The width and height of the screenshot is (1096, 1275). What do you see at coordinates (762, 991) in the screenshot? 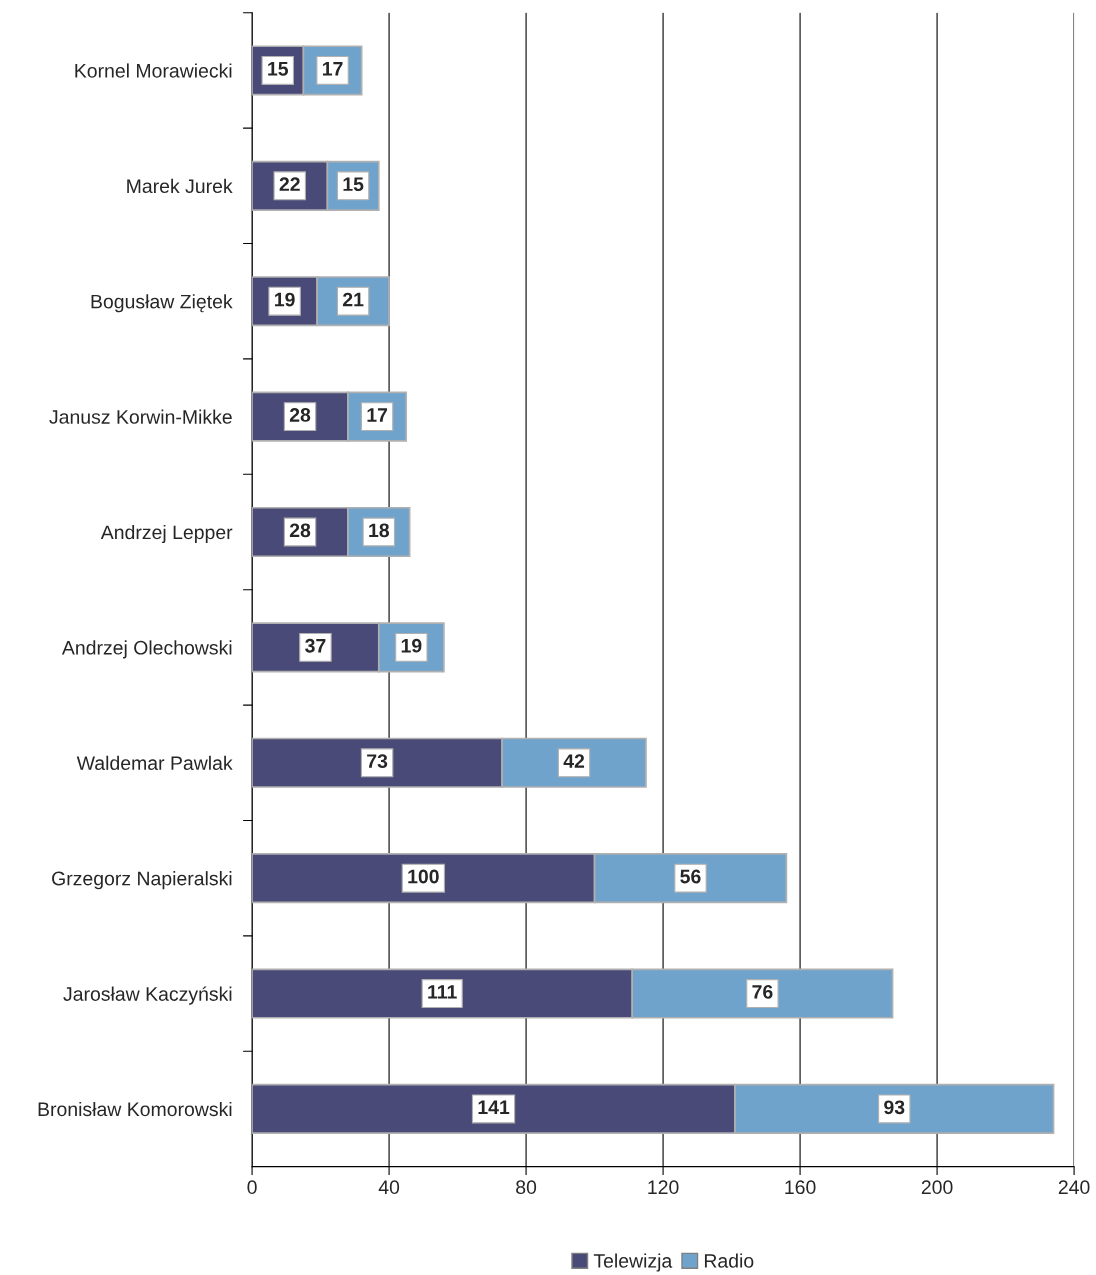
I see `data-label: 76` at bounding box center [762, 991].